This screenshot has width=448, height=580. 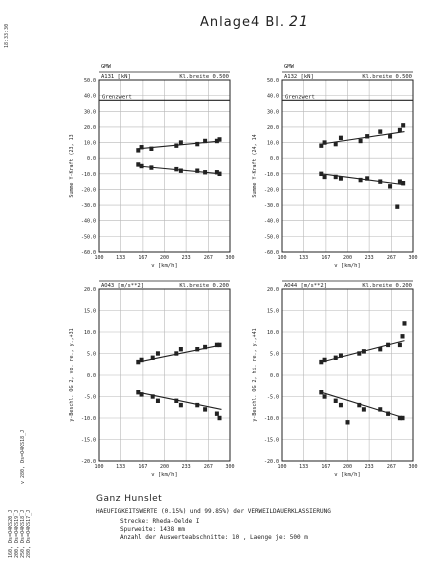 I want to click on x-axis-label: v [km/h], so click(x=347, y=475).